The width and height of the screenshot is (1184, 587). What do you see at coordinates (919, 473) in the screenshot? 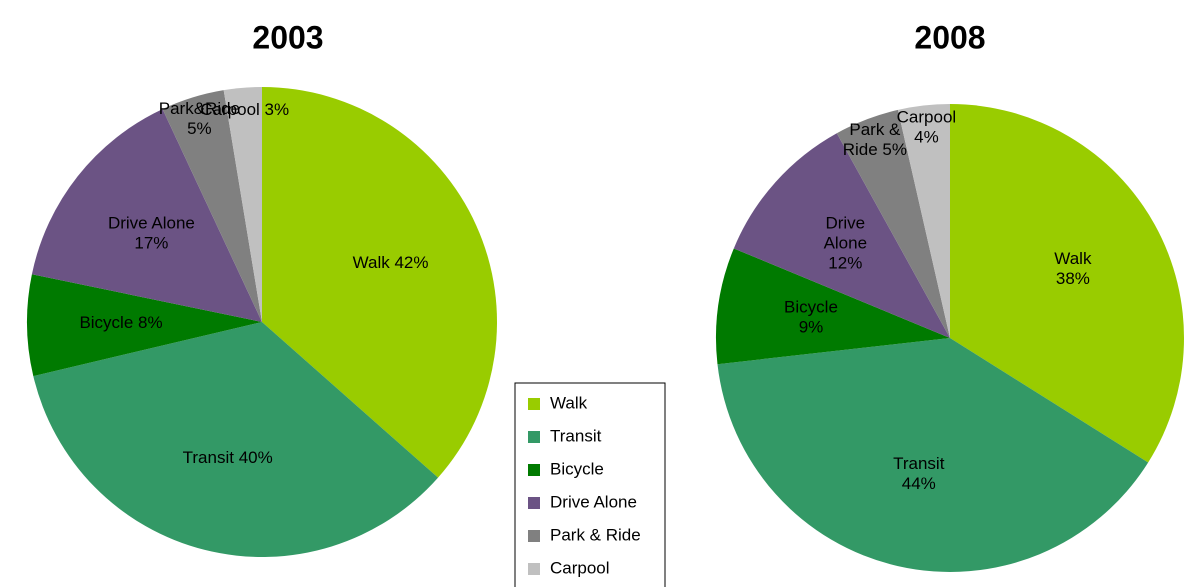
I see `data-label: Transit 44%` at bounding box center [919, 473].